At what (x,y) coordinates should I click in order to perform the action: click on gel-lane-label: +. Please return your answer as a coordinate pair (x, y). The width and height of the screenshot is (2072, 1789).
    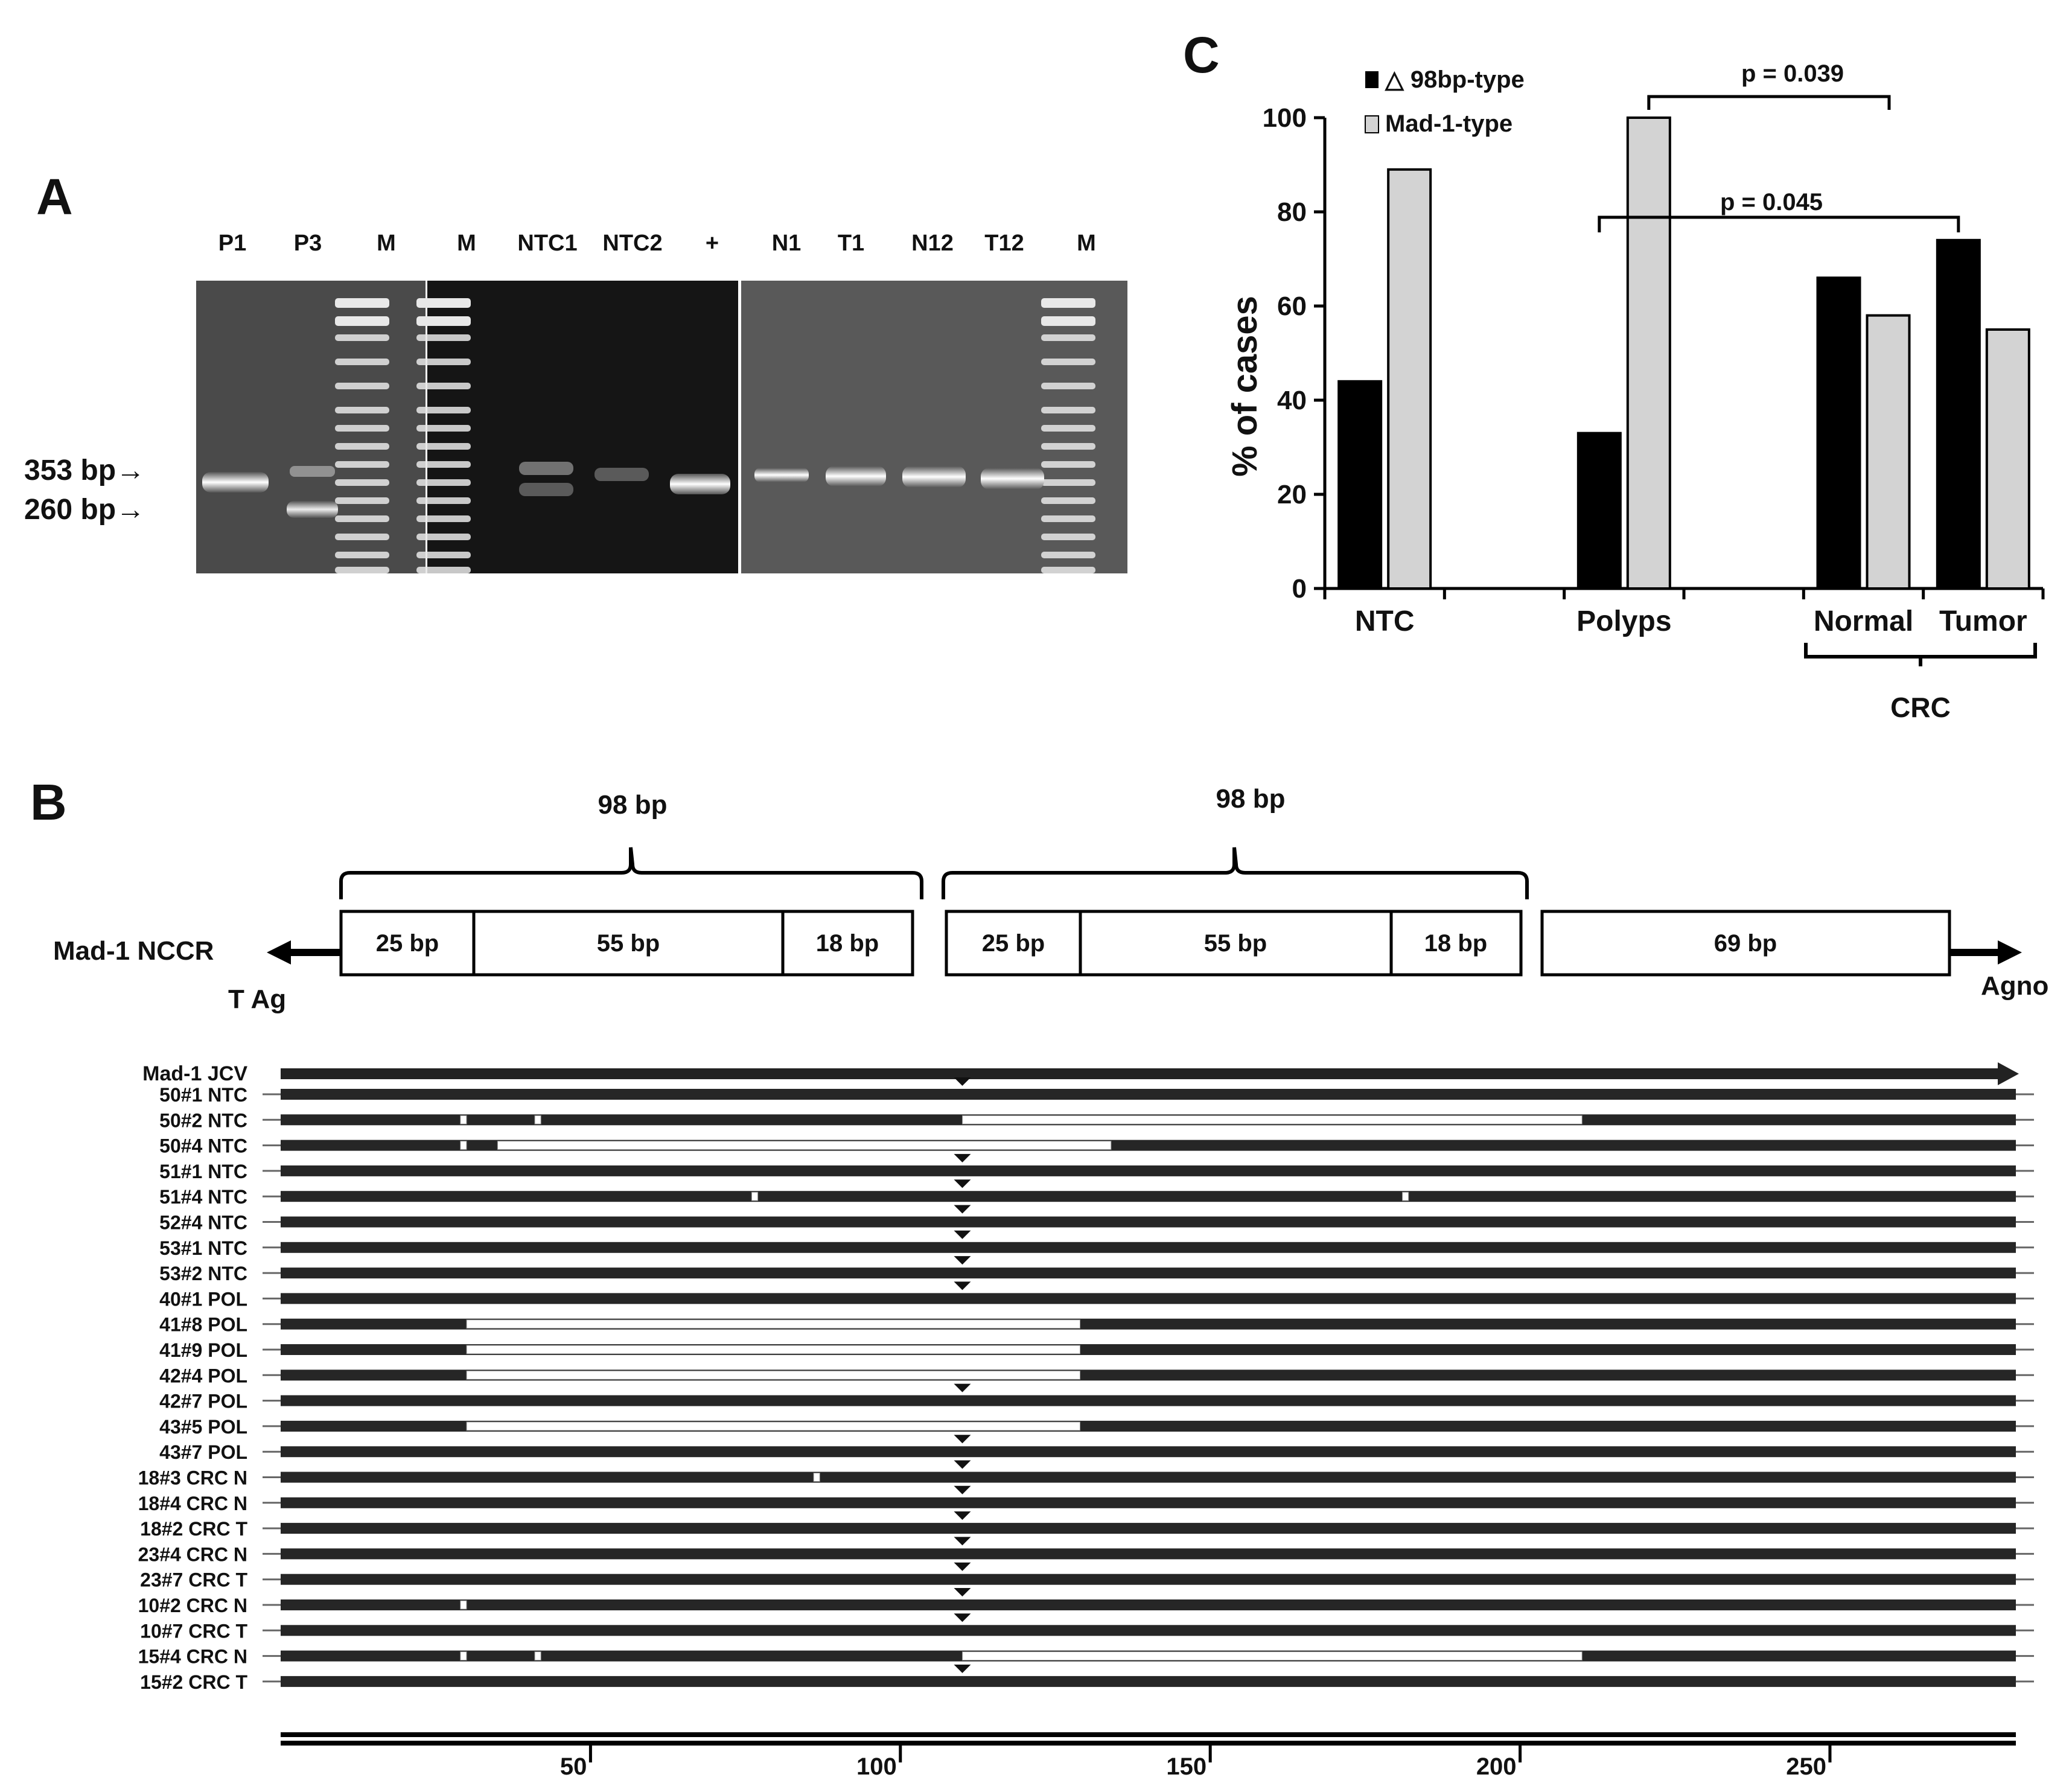
    Looking at the image, I should click on (713, 244).